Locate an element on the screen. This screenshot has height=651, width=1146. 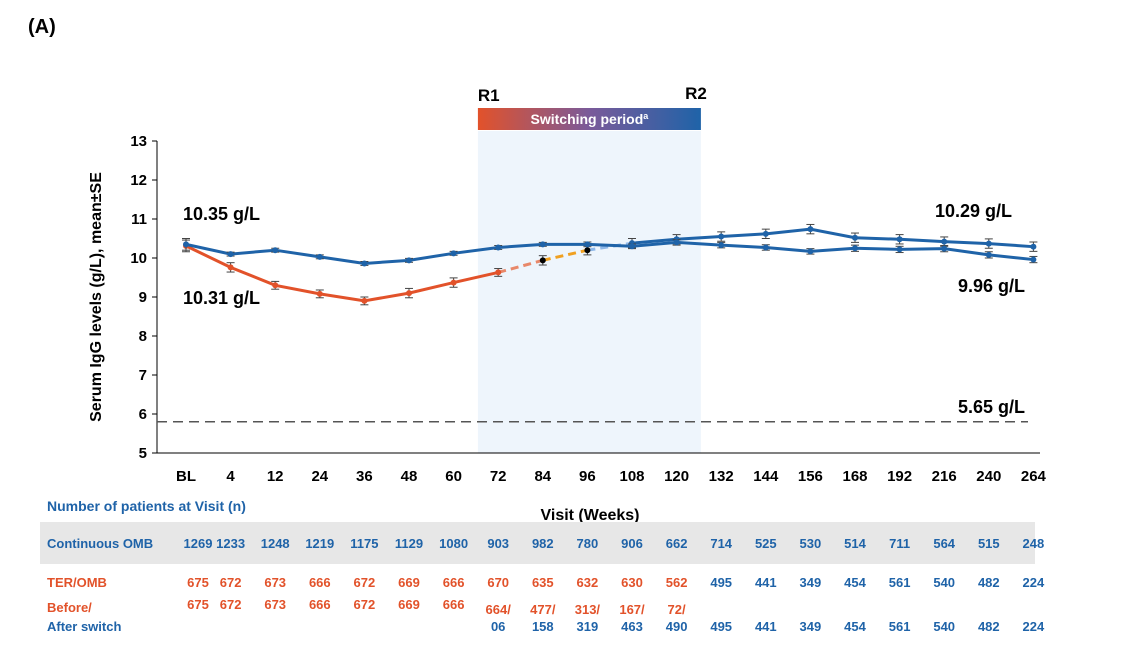
patients-count: 224 is located at coordinates (1034, 582).